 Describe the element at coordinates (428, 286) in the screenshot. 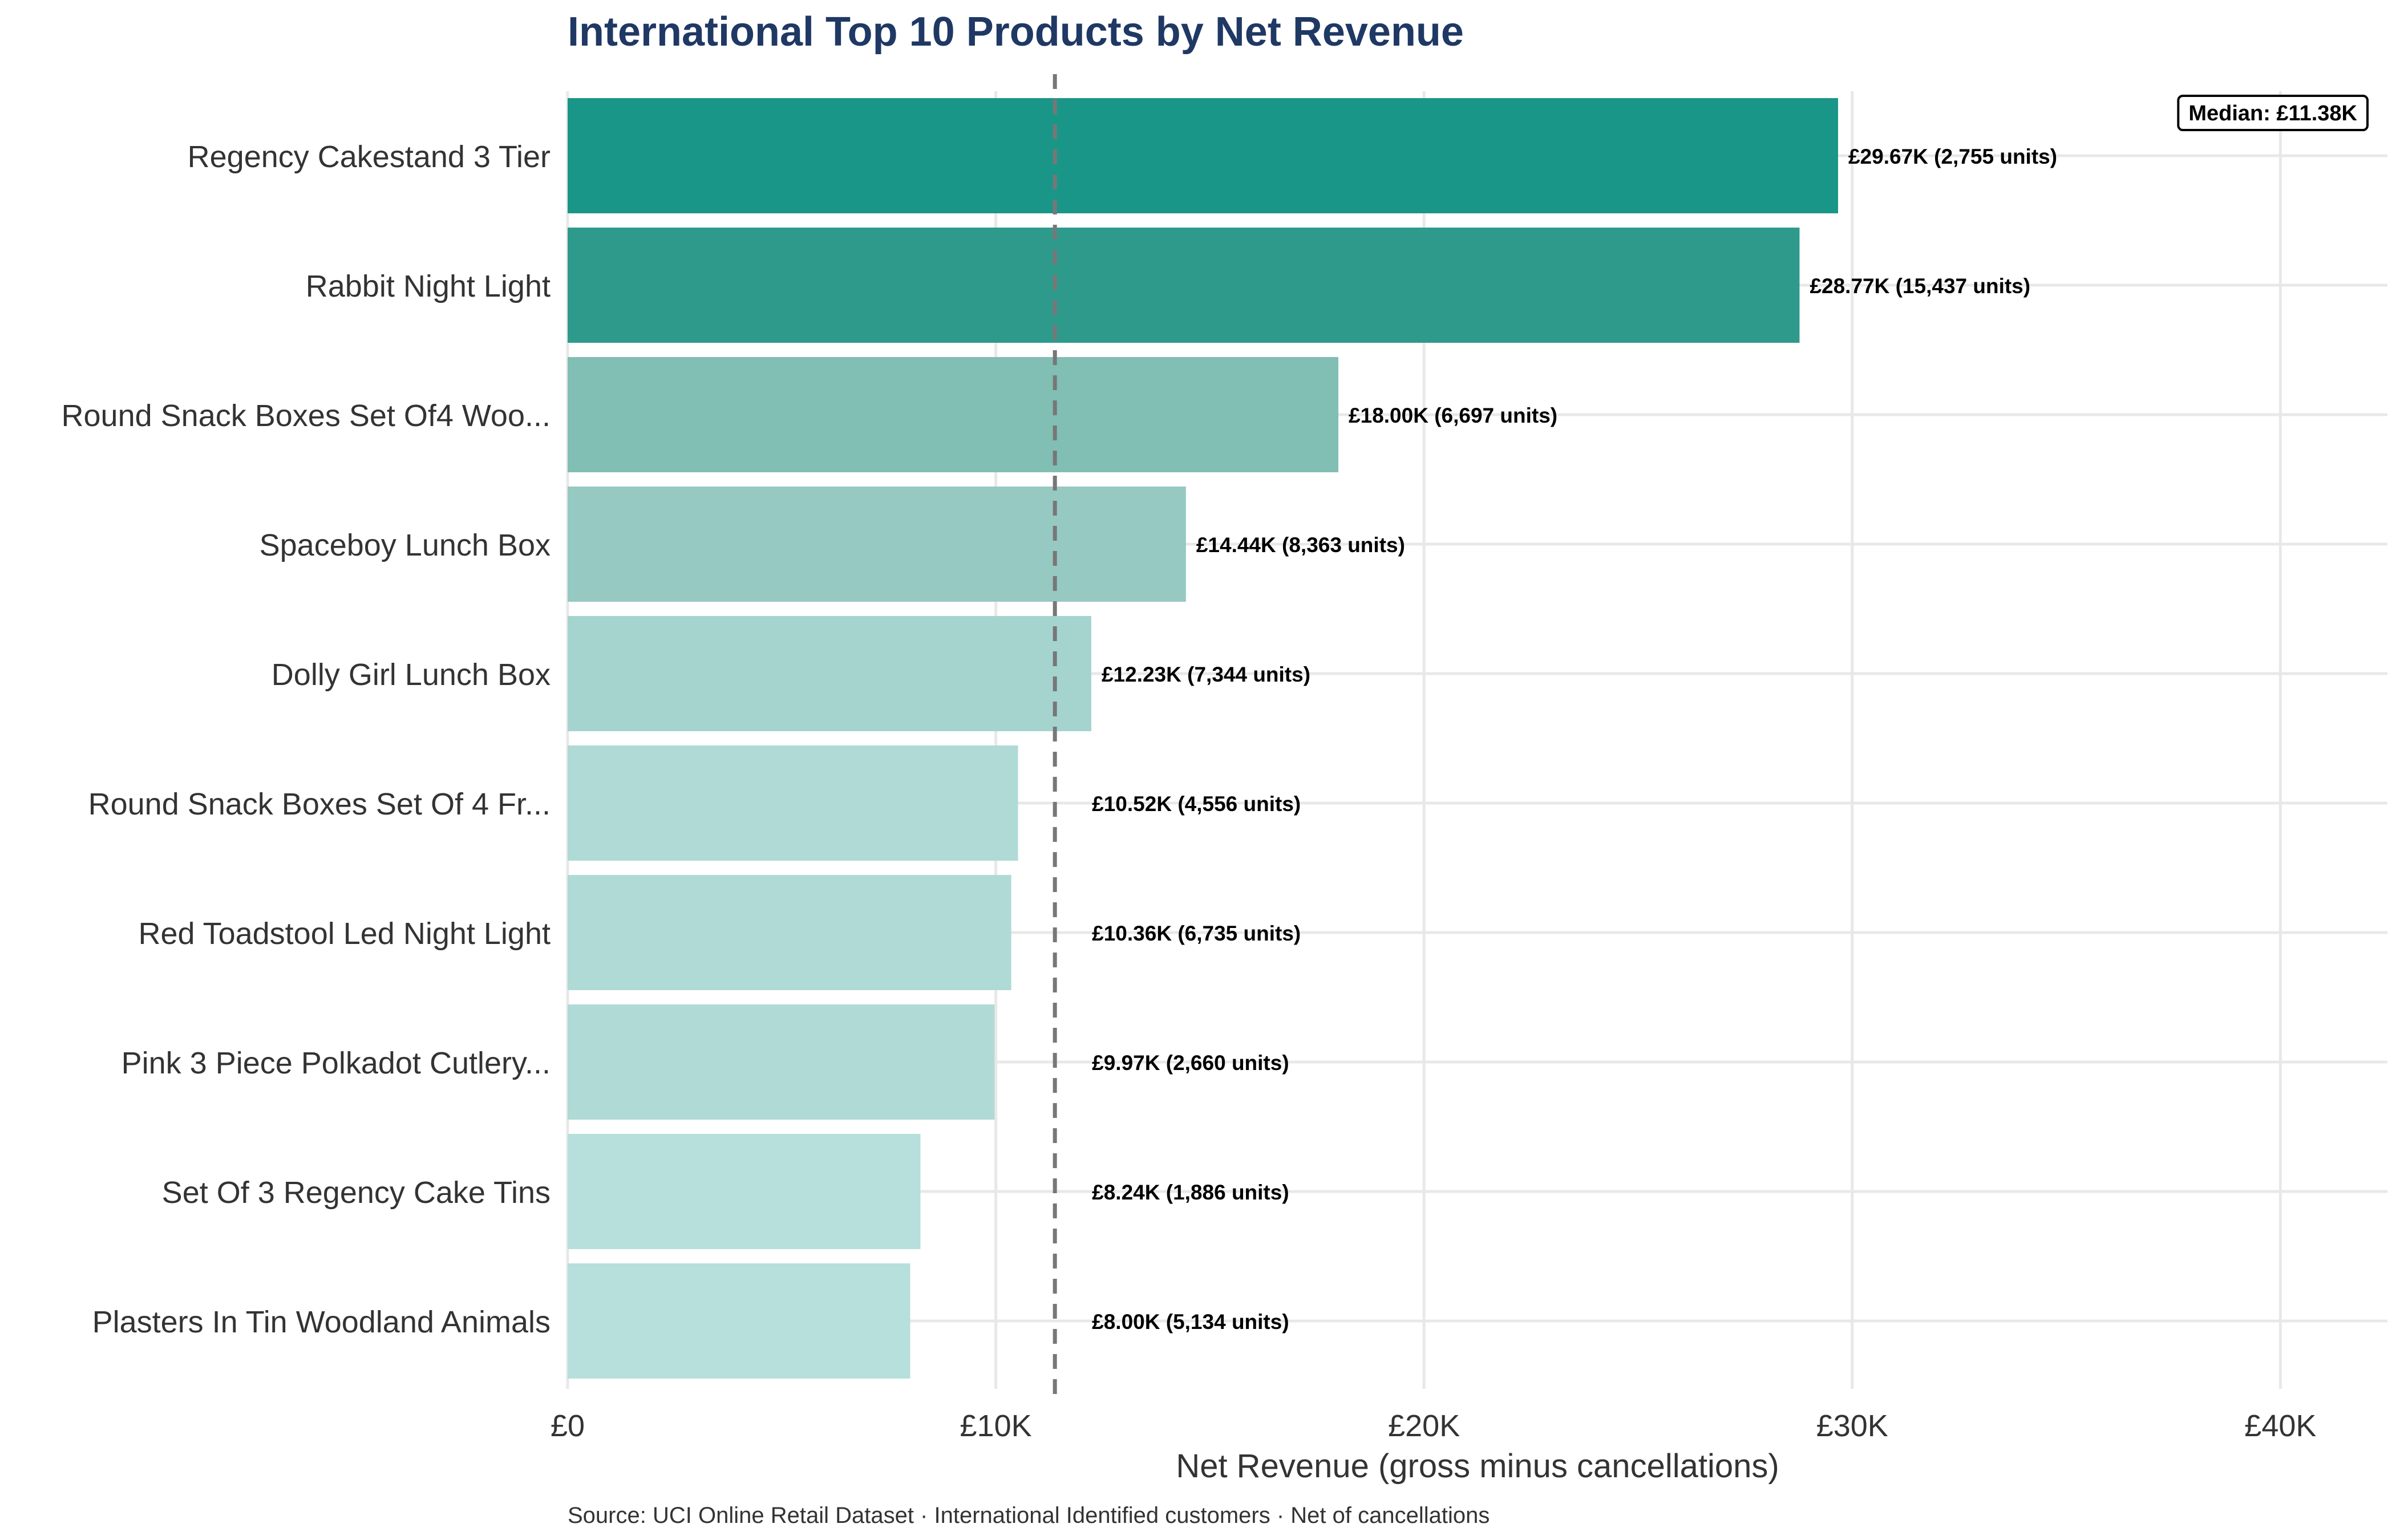

I see `category-label: Rabbit Night Light` at that location.